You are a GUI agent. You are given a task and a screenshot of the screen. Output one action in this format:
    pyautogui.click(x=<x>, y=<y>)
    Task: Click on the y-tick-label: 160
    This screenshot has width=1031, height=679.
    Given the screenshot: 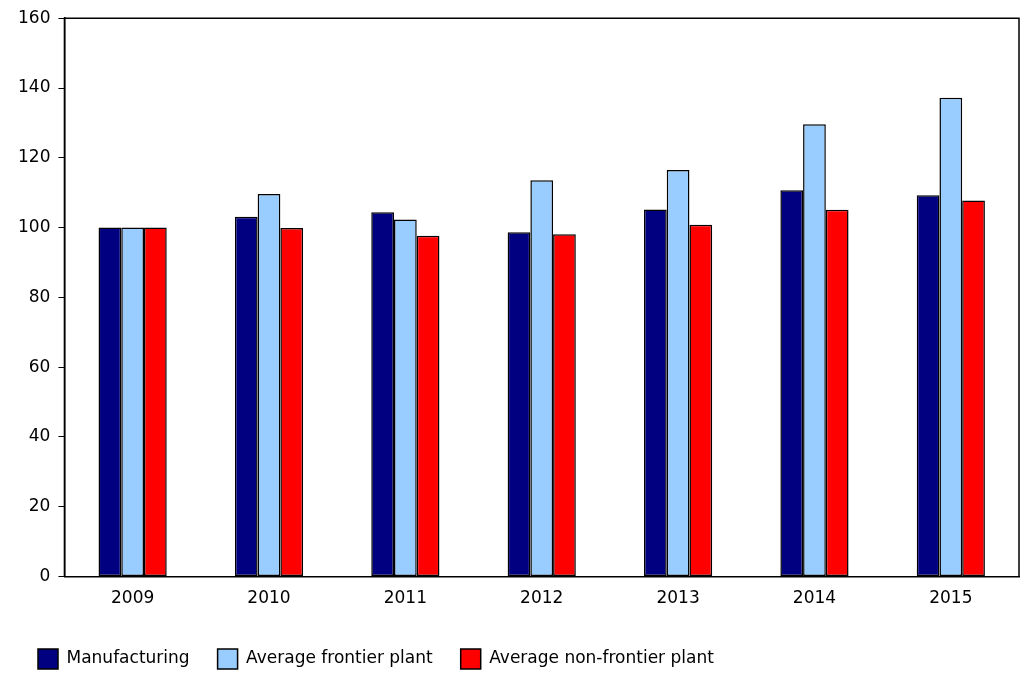 What is the action you would take?
    pyautogui.click(x=34, y=16)
    